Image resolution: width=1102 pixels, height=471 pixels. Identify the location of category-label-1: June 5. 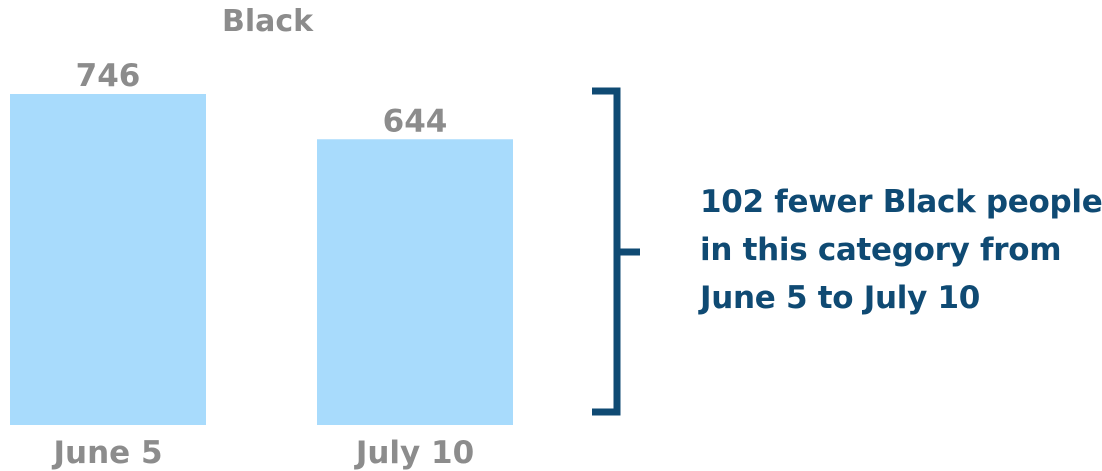
(106, 453).